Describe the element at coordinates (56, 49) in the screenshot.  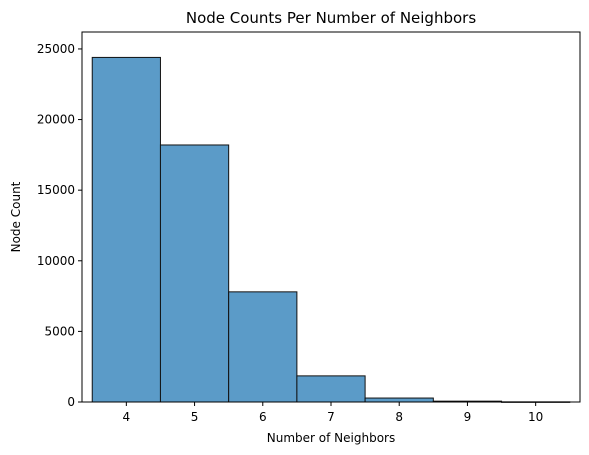
I see `y-tick-label: 25000` at that location.